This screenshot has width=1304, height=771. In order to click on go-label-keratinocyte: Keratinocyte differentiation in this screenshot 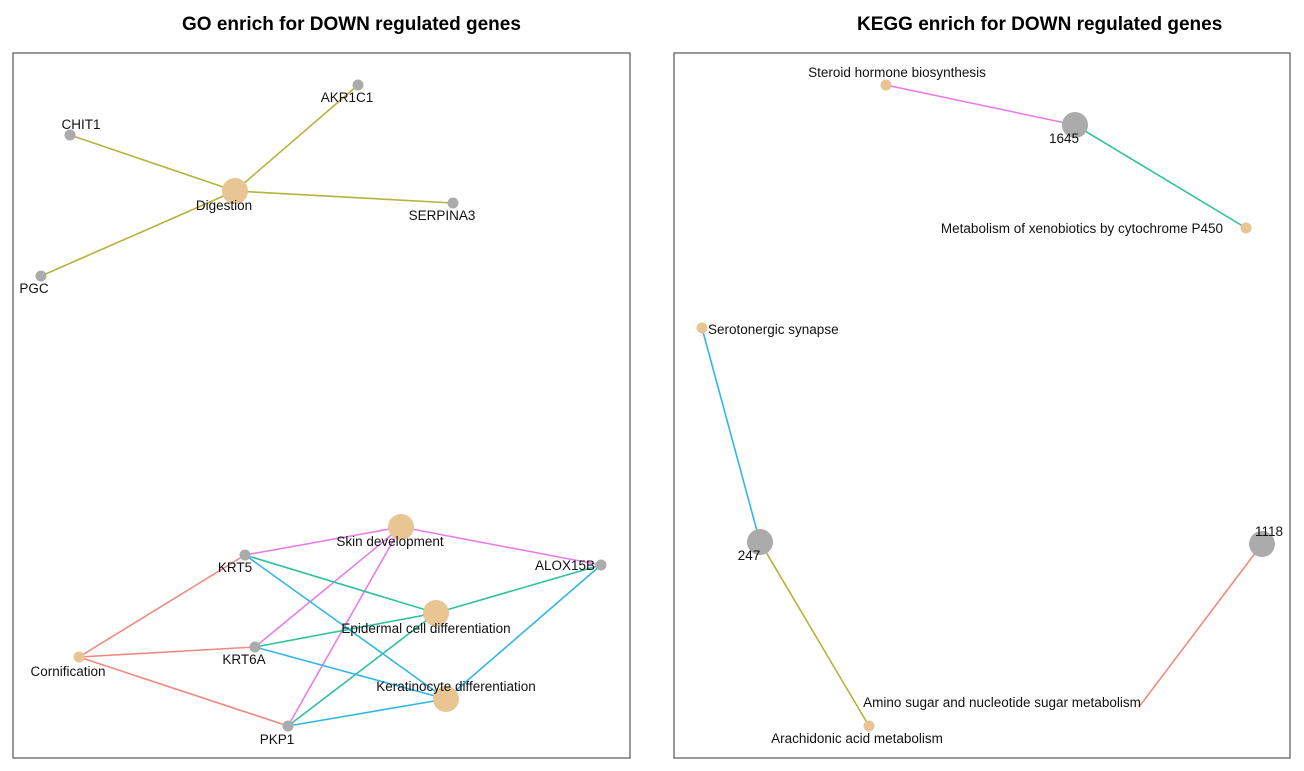, I will do `click(456, 686)`.